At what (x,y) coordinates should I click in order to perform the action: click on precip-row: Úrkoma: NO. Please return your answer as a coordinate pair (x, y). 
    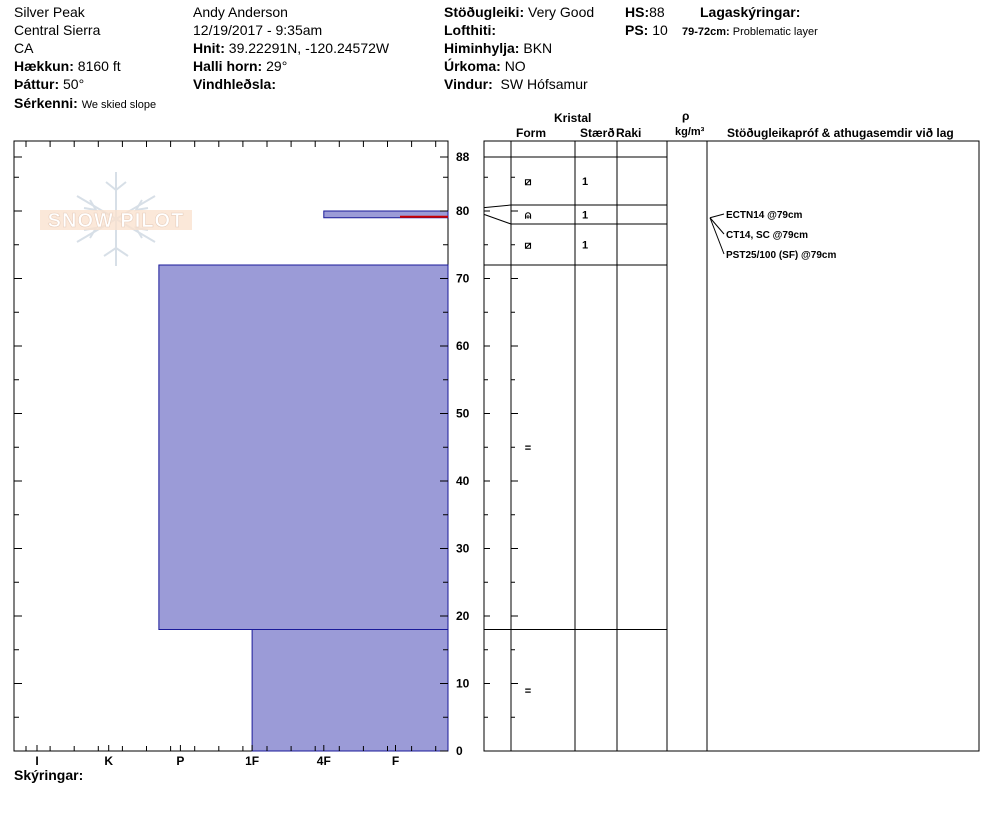
    Looking at the image, I should click on (485, 66).